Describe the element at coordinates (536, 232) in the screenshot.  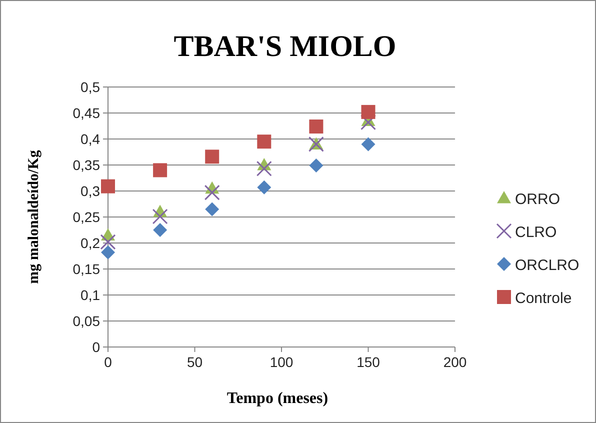
I see `legend-label: CLRO` at that location.